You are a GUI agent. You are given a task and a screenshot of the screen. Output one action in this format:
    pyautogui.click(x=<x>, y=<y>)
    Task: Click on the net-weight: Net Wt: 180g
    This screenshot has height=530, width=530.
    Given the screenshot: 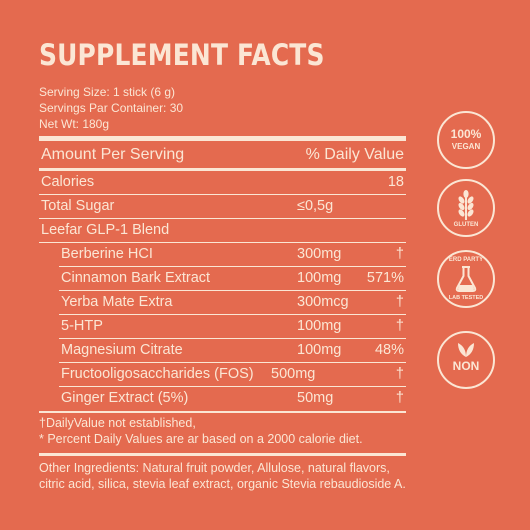 What is the action you would take?
    pyautogui.click(x=74, y=124)
    